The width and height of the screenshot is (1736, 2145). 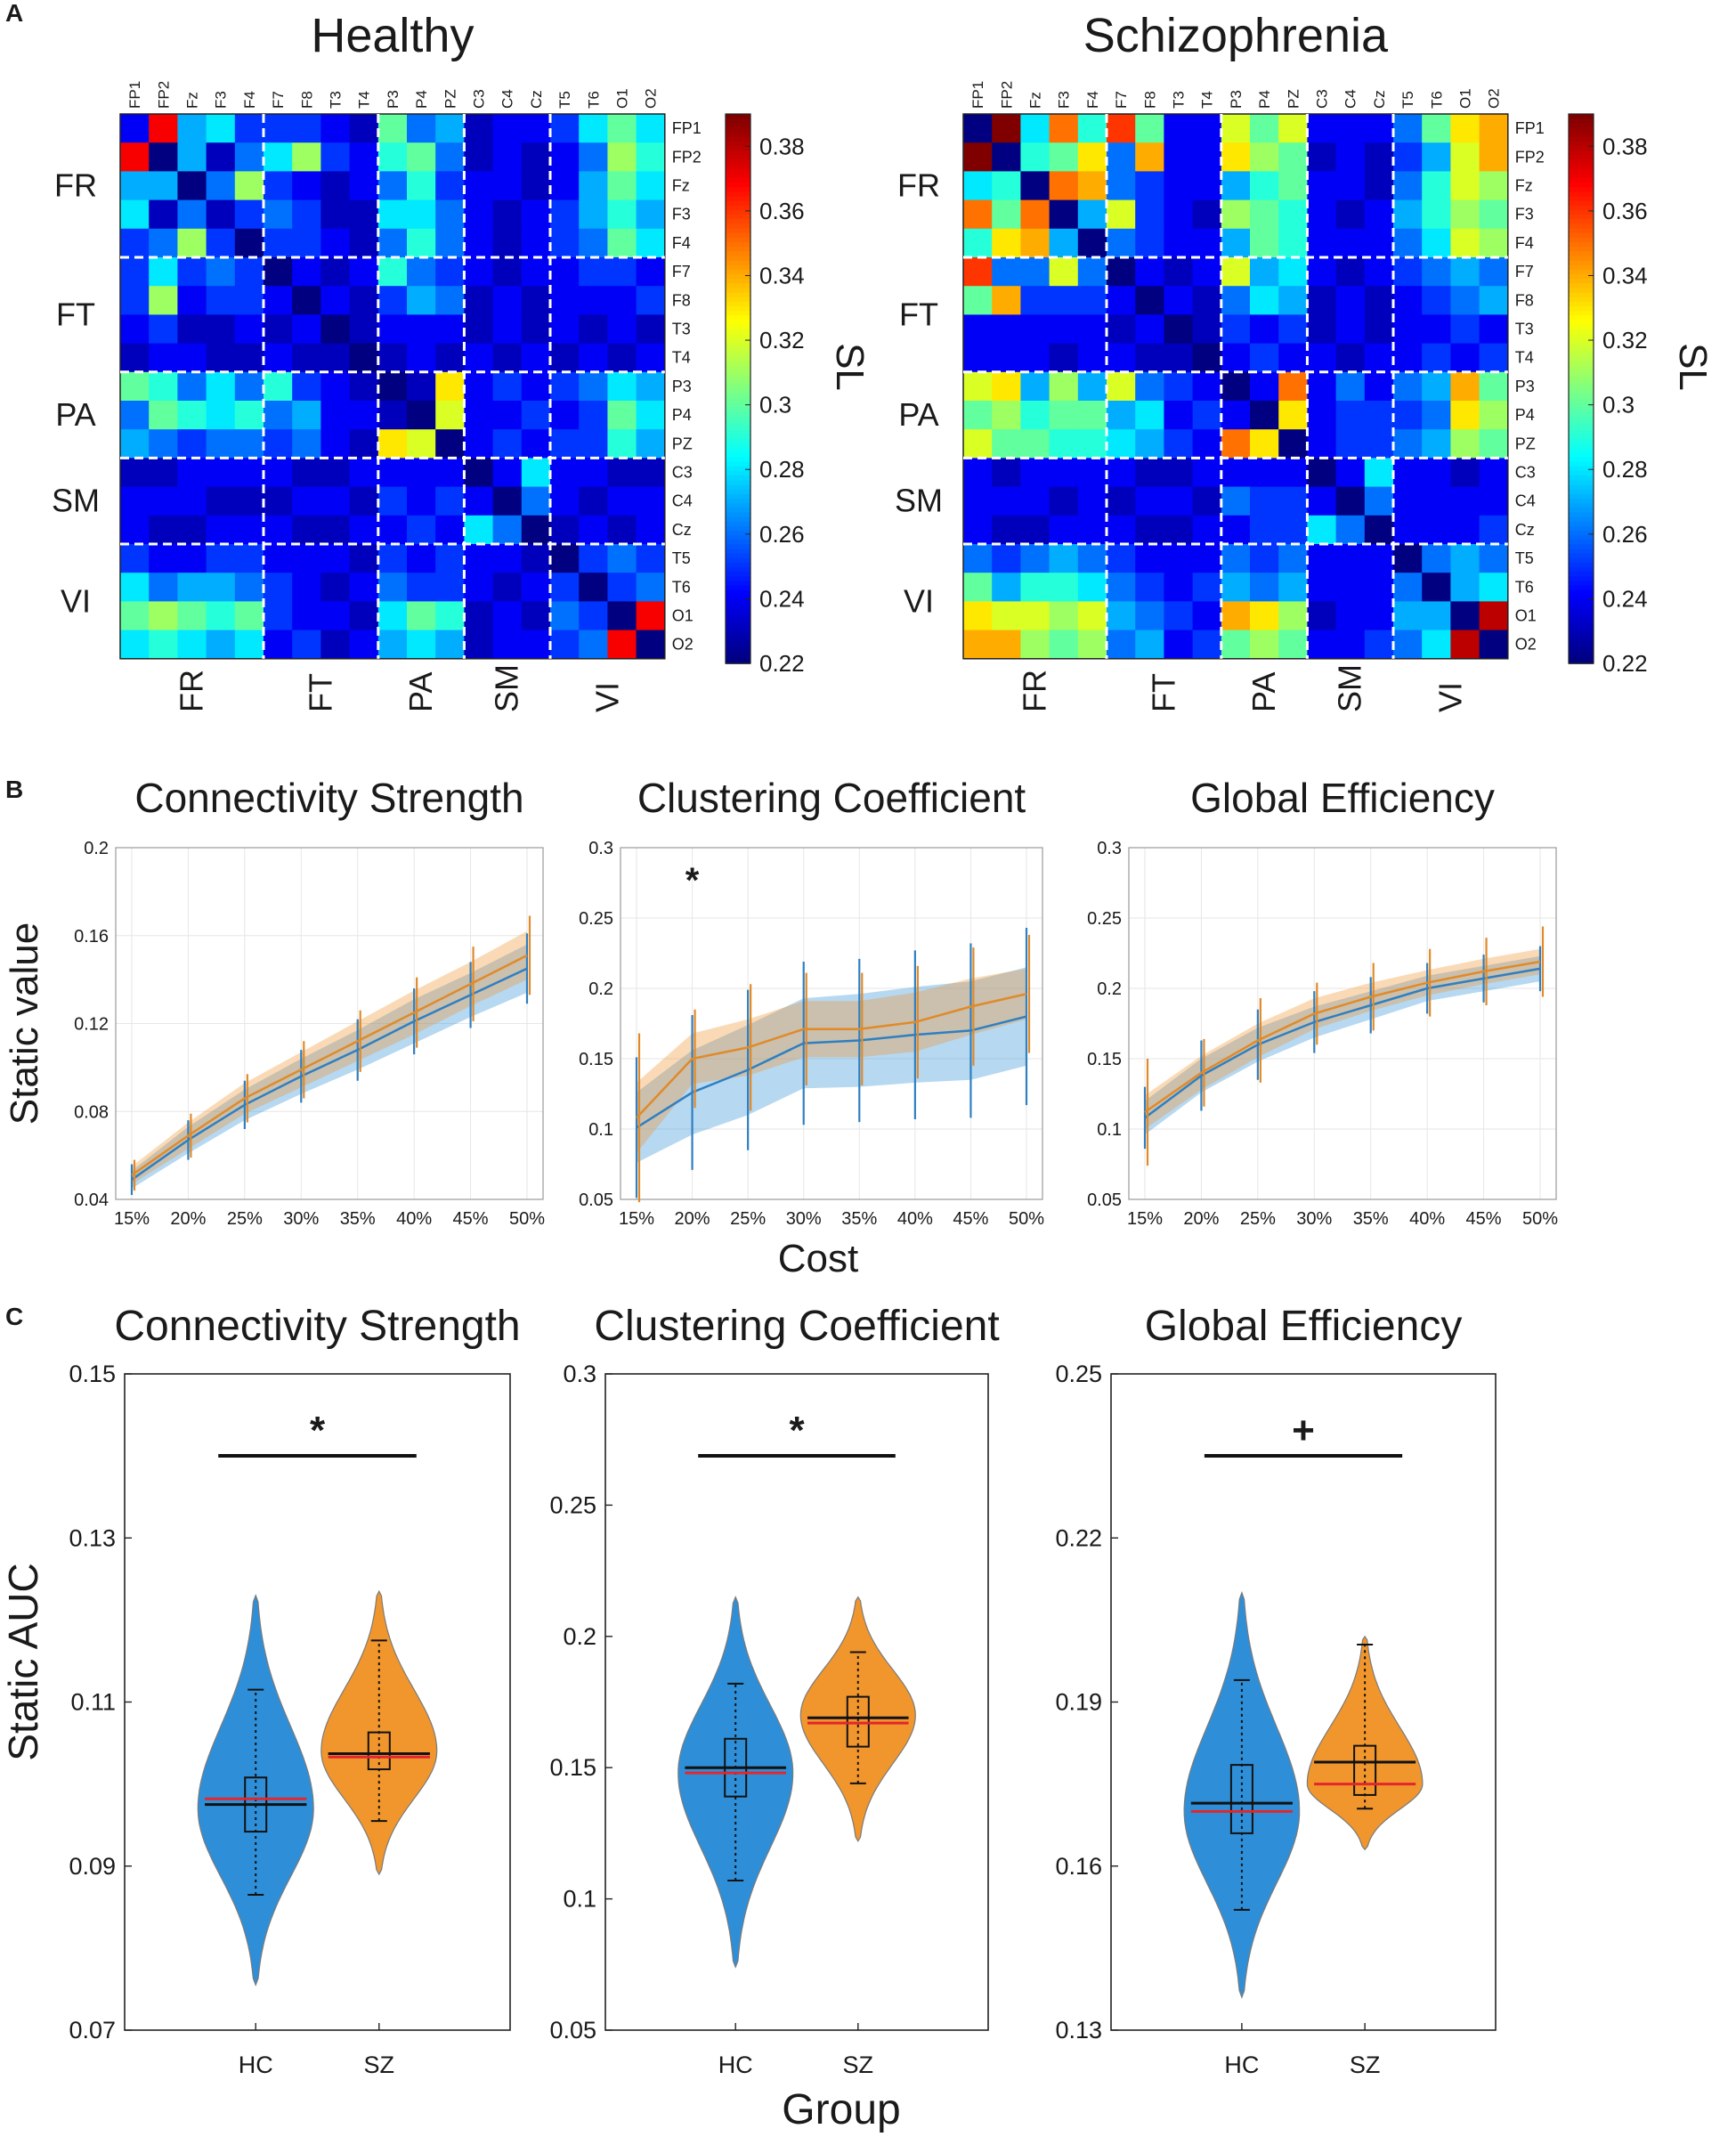 What do you see at coordinates (1342, 798) in the screenshot?
I see `line-chart-title: Global Efficiency` at bounding box center [1342, 798].